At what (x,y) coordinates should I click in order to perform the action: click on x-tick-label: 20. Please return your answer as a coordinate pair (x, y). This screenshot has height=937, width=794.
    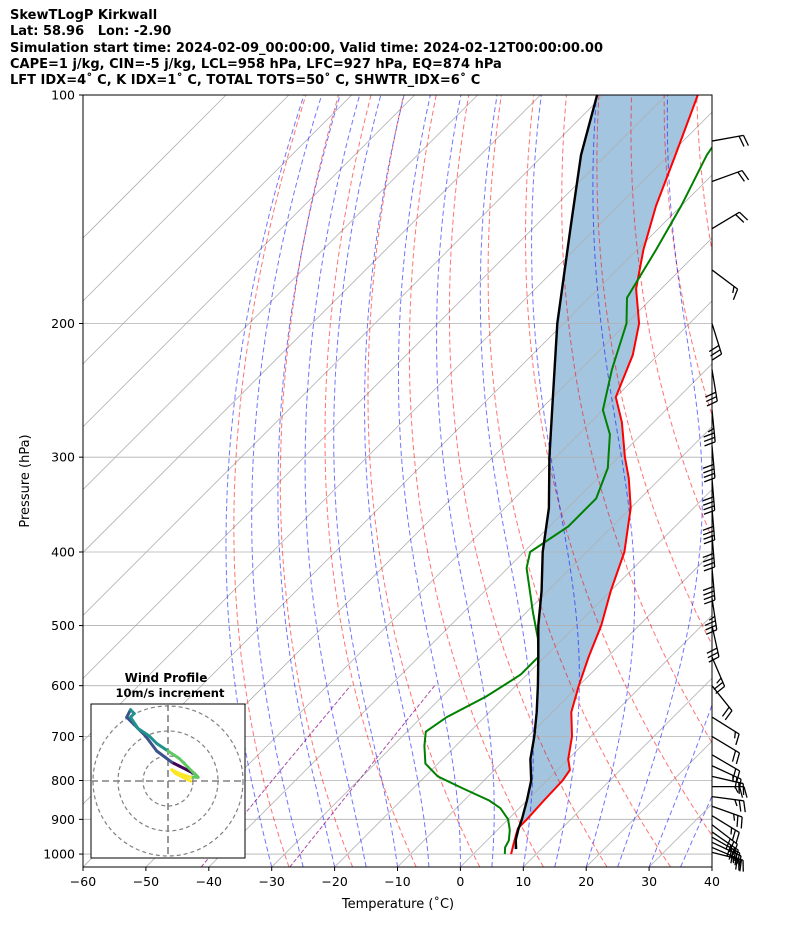
    Looking at the image, I should click on (586, 881).